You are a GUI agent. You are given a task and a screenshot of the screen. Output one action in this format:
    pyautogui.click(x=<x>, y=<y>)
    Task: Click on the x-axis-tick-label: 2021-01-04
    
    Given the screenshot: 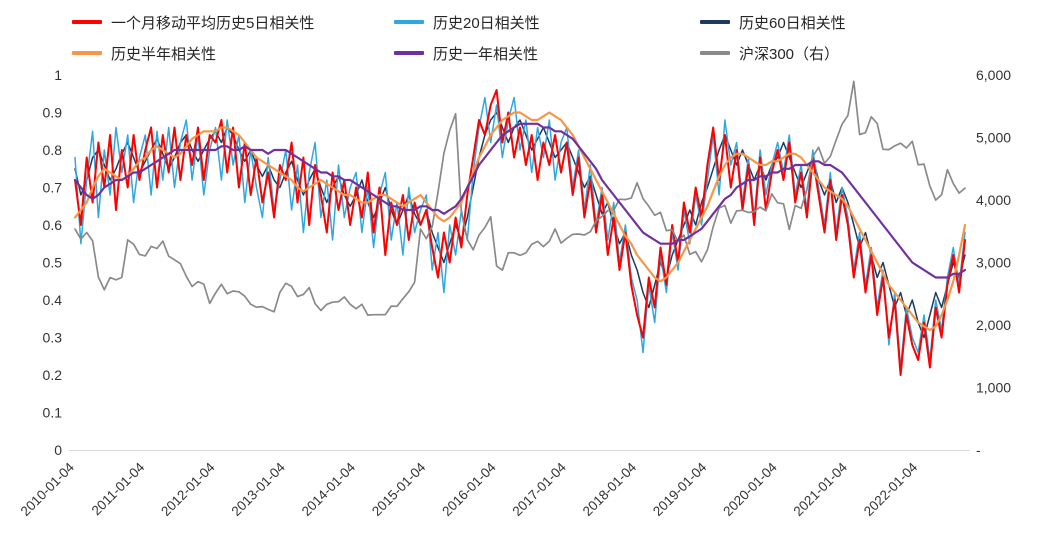 What is the action you would take?
    pyautogui.click(x=821, y=489)
    